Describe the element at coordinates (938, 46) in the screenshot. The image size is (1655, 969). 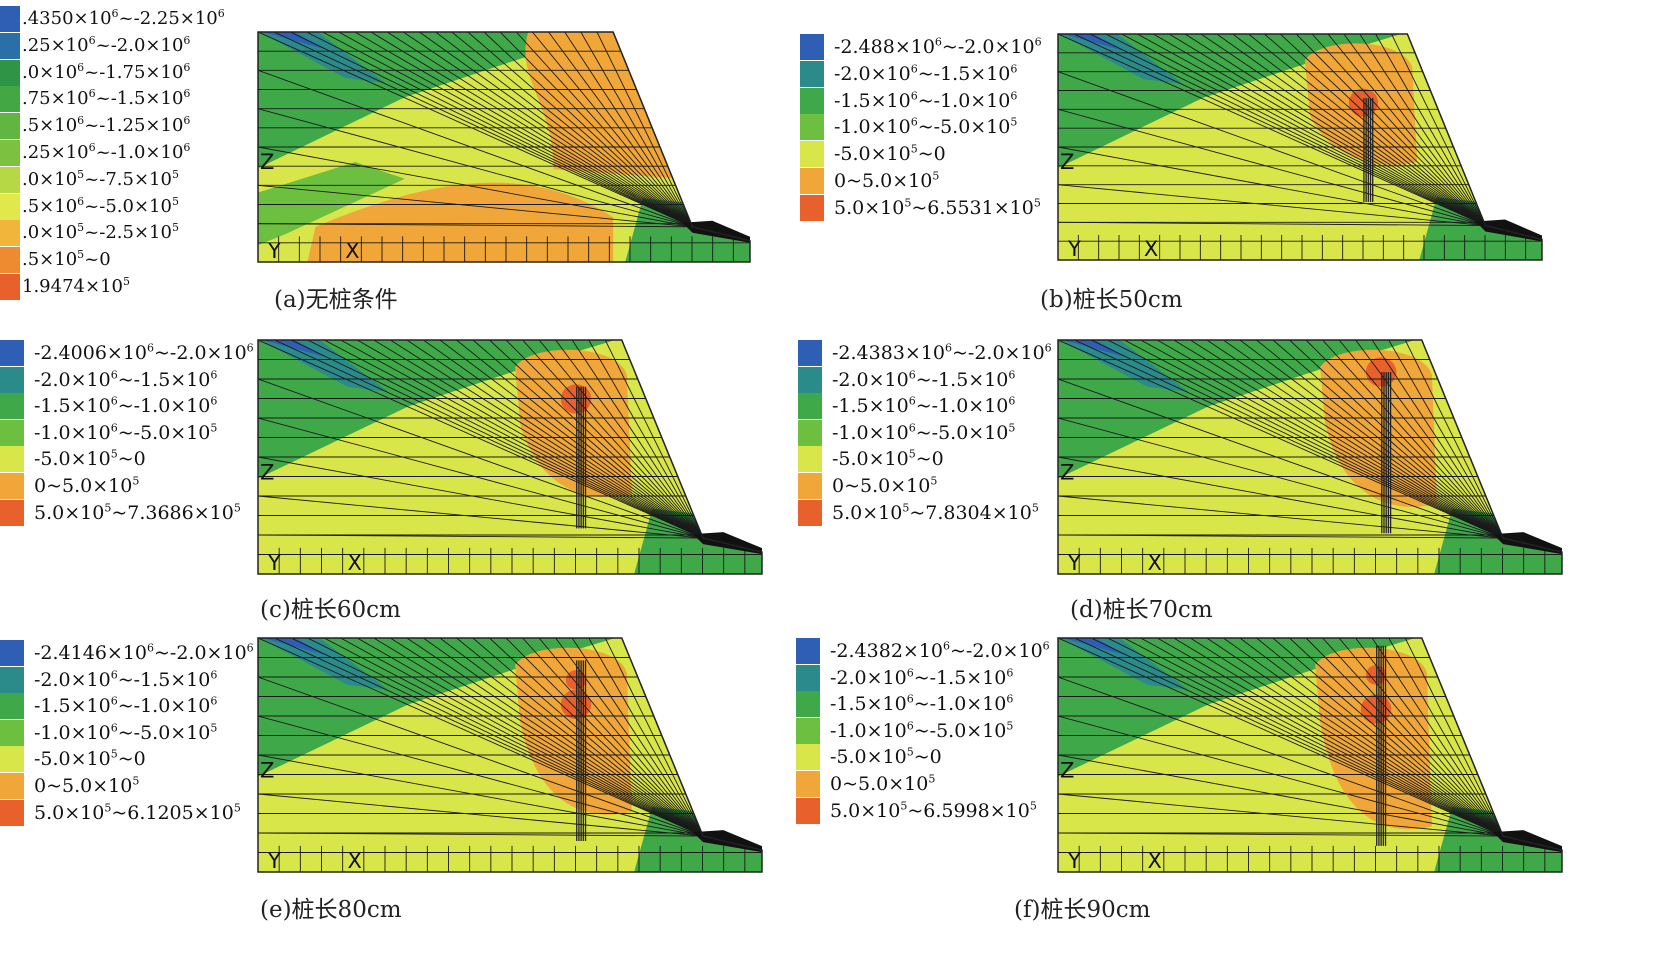
I see `legend-label: -2.488×106~-2.0×106` at that location.